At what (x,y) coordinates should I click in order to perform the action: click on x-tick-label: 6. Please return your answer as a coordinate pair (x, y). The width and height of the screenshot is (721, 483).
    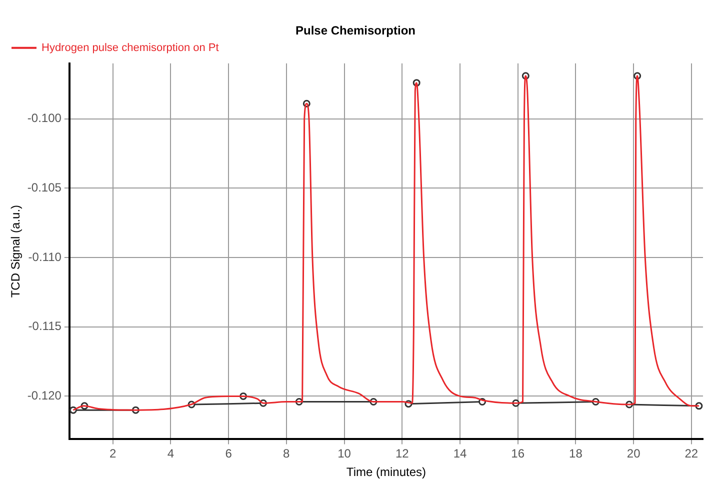
    Looking at the image, I should click on (228, 453).